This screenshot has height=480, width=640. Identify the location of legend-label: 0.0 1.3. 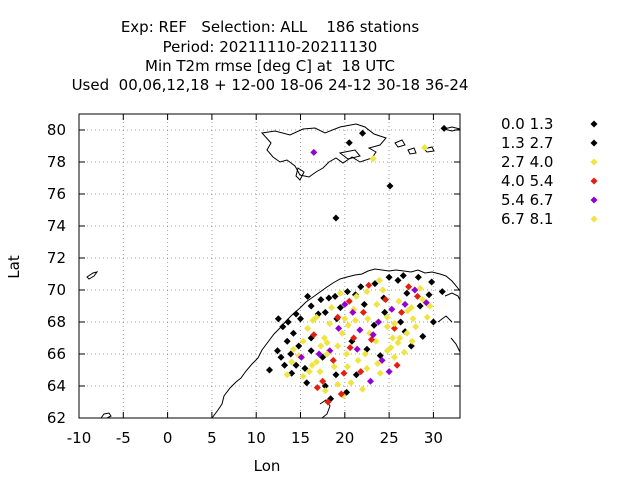
(527, 124).